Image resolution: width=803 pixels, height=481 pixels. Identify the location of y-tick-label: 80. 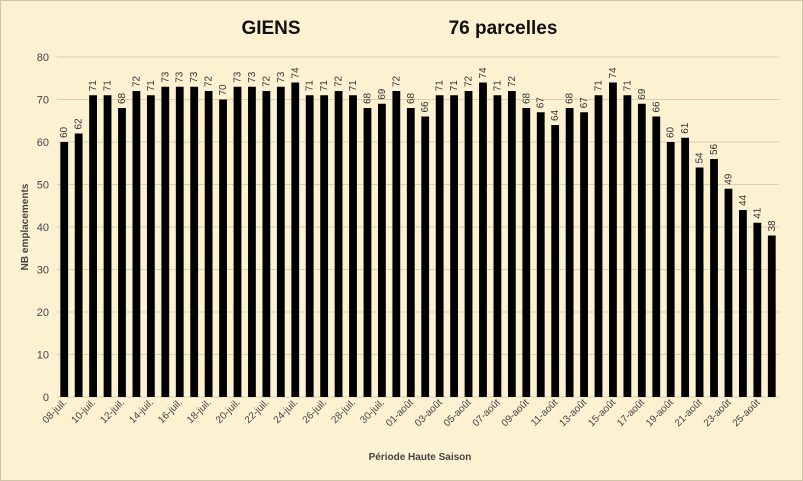
(43, 58).